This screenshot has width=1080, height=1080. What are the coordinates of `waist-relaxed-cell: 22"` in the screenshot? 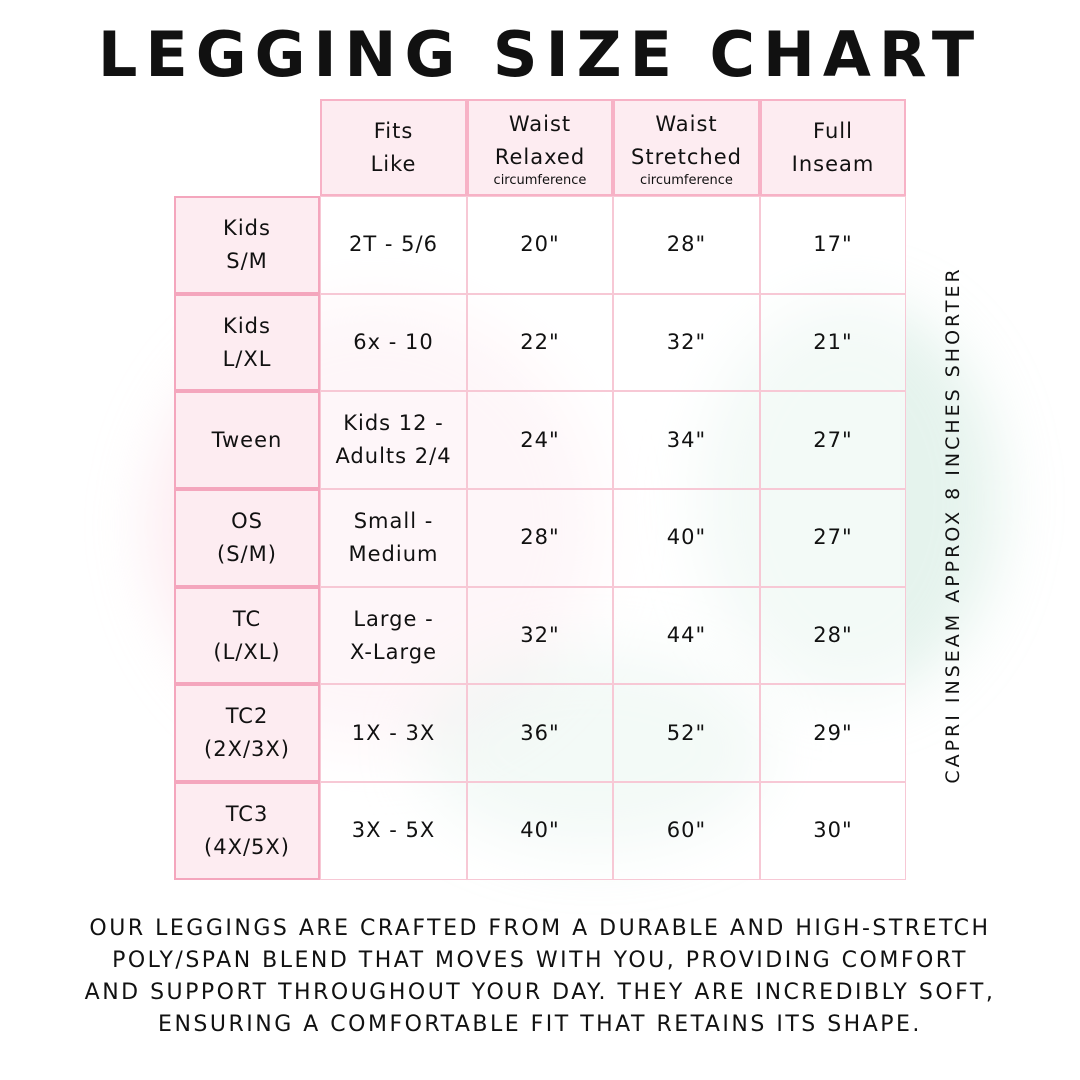 It's located at (540, 342).